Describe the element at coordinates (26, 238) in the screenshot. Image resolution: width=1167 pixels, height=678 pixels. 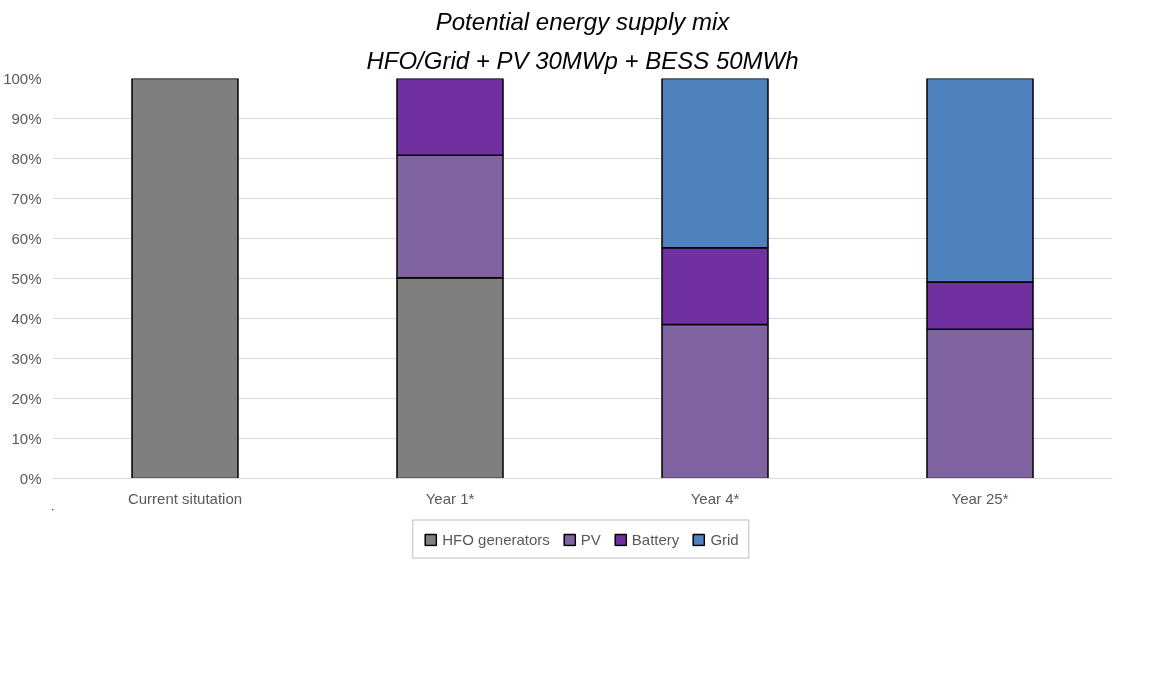
I see `y-tick-label: 60%` at that location.